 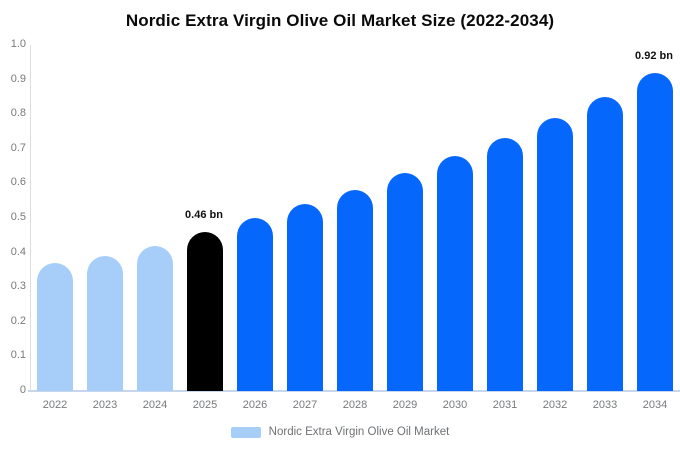 What do you see at coordinates (505, 264) in the screenshot?
I see `bar-2031` at bounding box center [505, 264].